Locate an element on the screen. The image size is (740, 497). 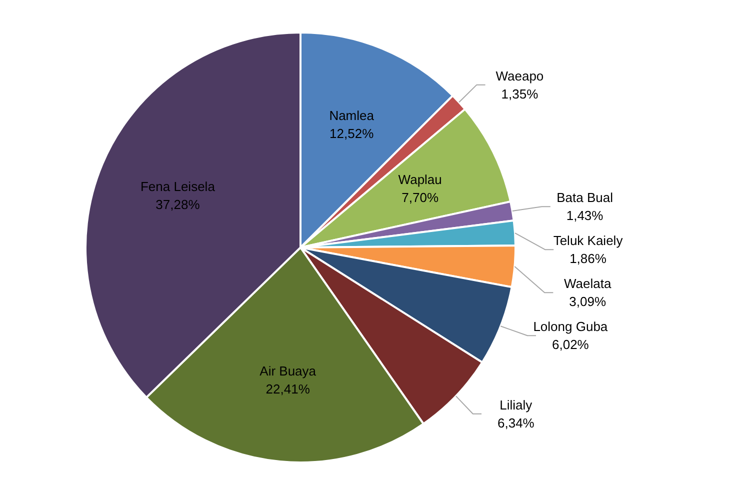
data-label: 1,86% is located at coordinates (588, 258).